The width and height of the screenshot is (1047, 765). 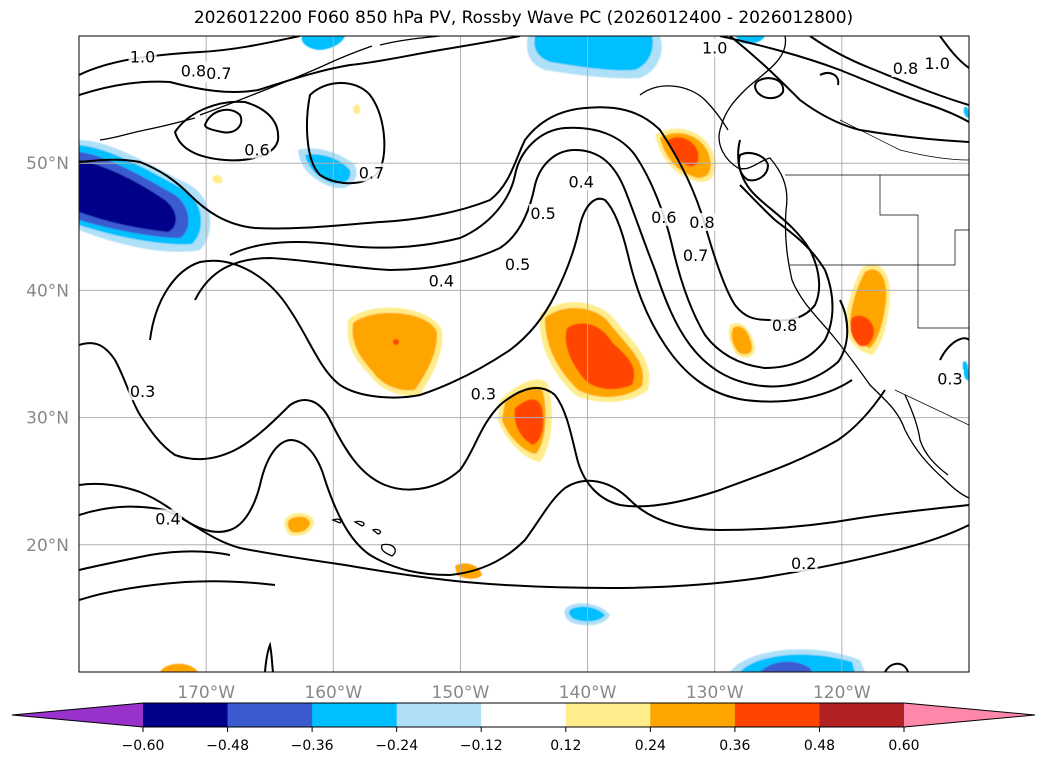 I want to click on contour-0.8-east, so click(x=889, y=71).